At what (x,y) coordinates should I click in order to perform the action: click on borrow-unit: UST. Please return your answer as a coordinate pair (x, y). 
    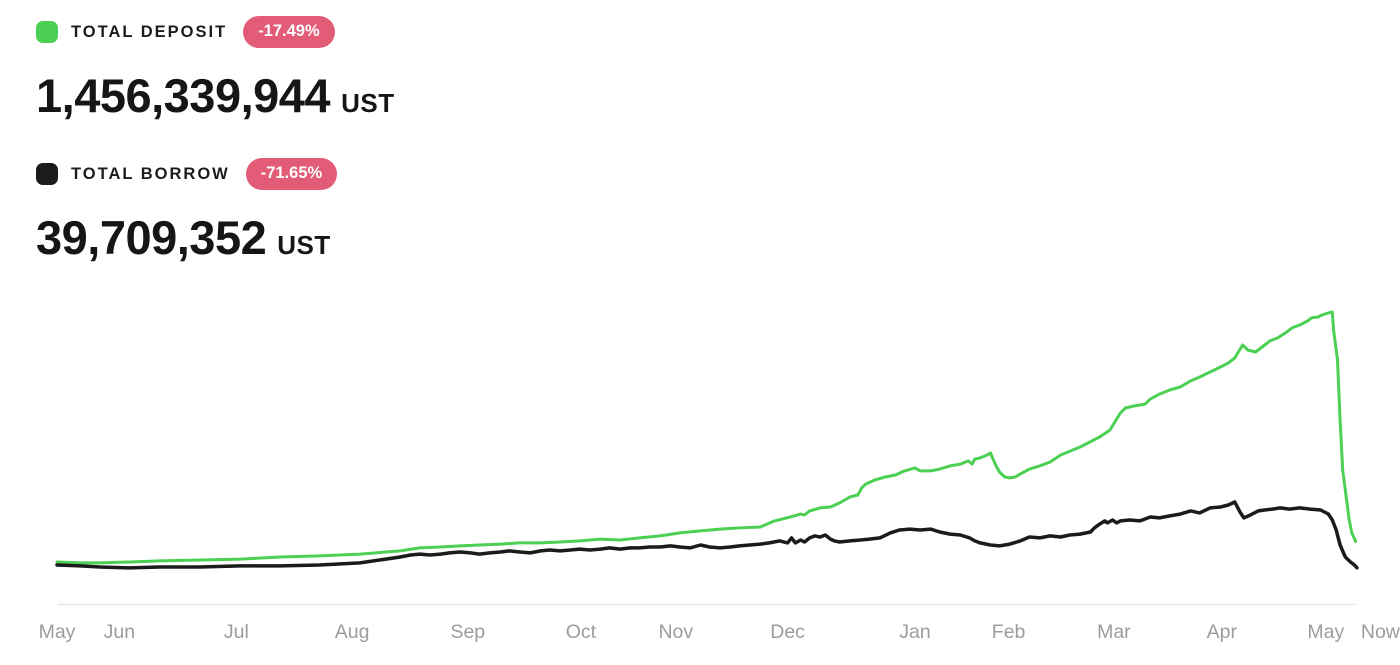
    Looking at the image, I should click on (304, 245).